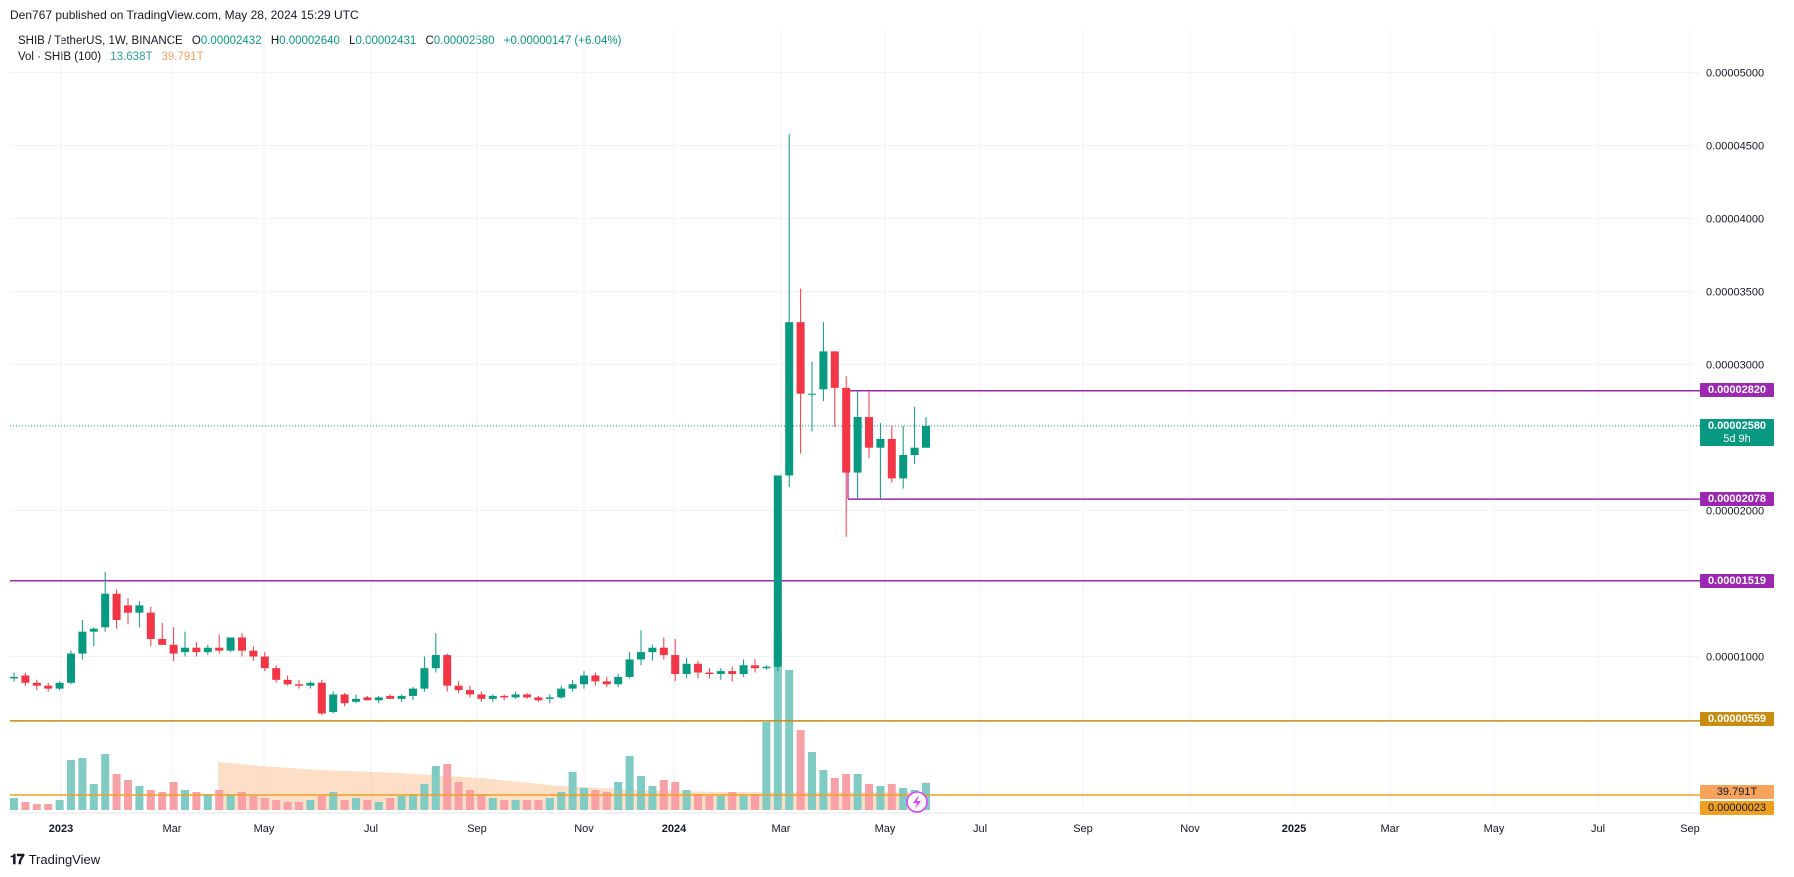  Describe the element at coordinates (917, 802) in the screenshot. I see `lightning-icon` at that location.